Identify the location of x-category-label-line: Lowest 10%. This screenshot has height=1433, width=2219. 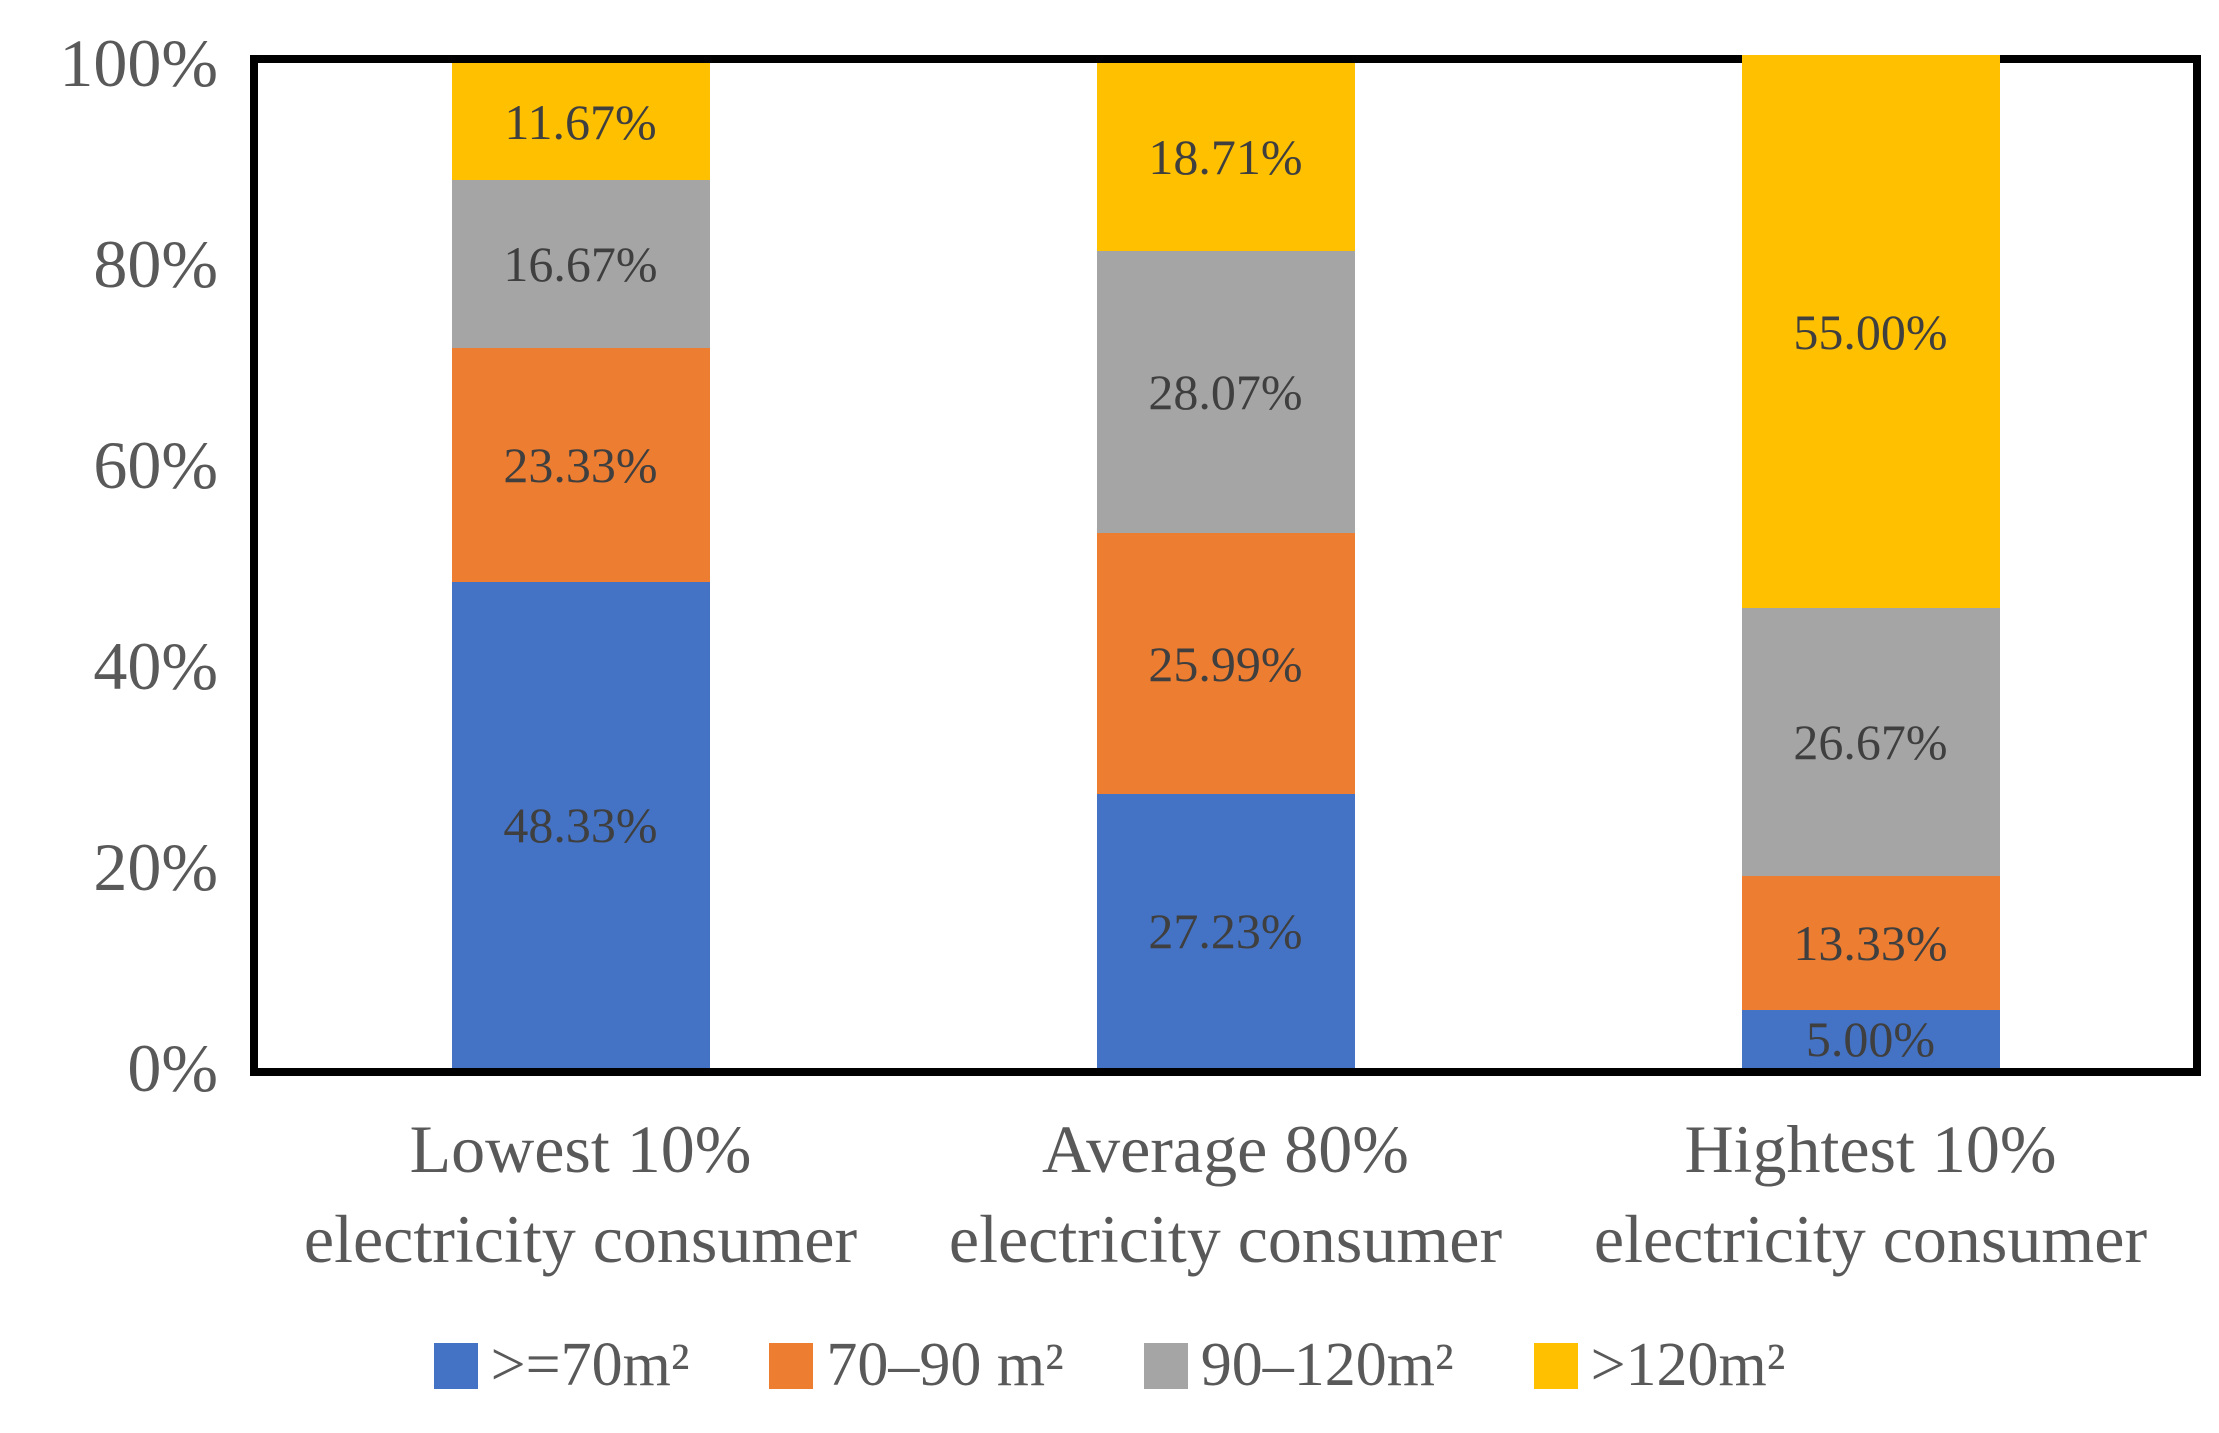
(580, 1149).